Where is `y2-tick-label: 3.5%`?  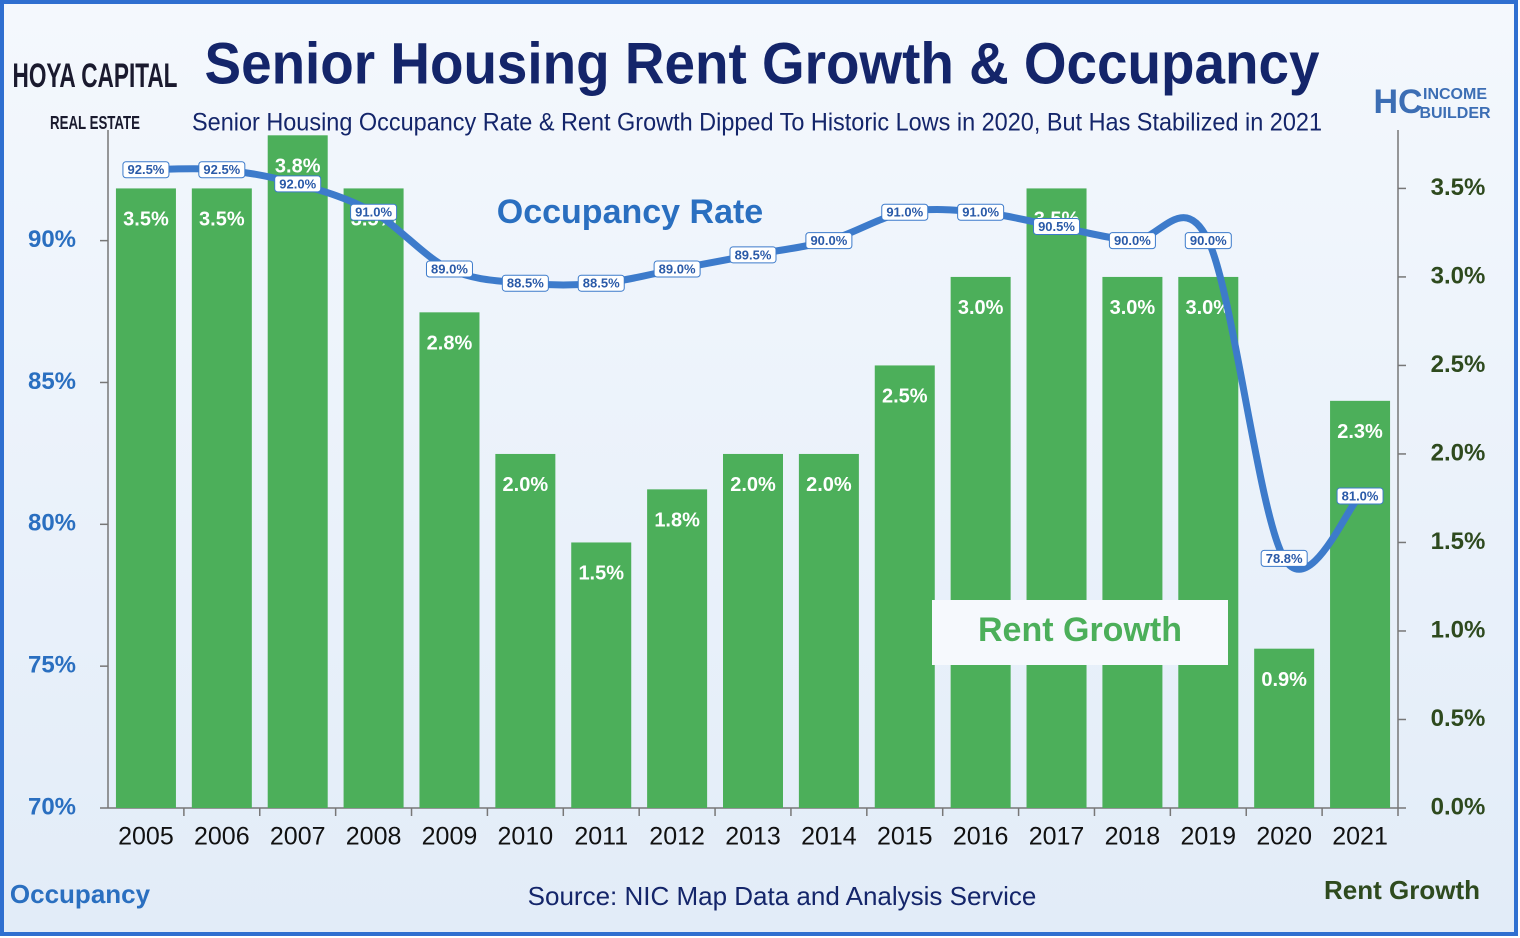 y2-tick-label: 3.5% is located at coordinates (1458, 187).